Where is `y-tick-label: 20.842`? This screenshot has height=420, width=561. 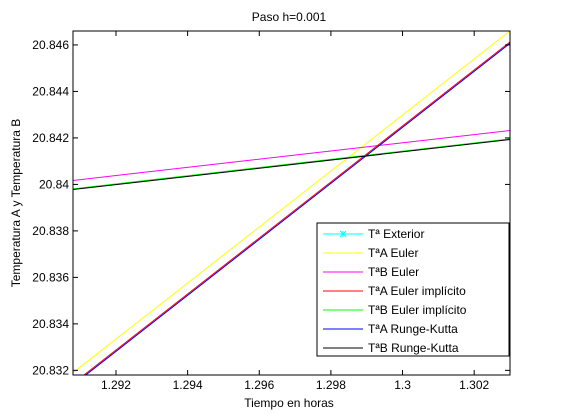
y-tick-label: 20.842 is located at coordinates (50, 138).